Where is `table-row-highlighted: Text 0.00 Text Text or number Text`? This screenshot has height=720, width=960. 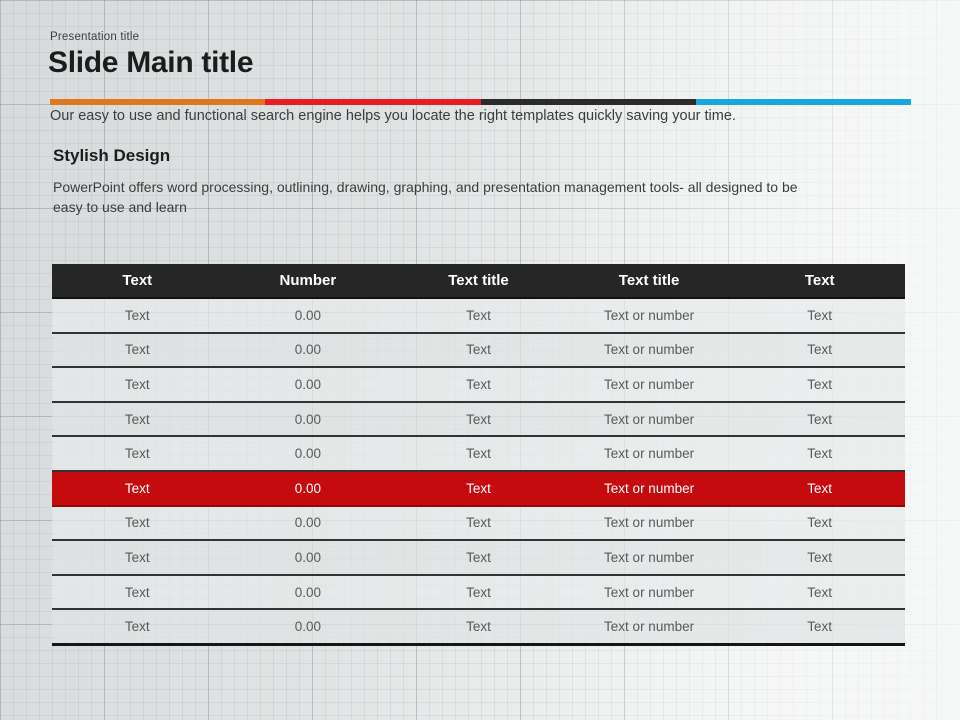 table-row-highlighted: Text 0.00 Text Text or number Text is located at coordinates (478, 488).